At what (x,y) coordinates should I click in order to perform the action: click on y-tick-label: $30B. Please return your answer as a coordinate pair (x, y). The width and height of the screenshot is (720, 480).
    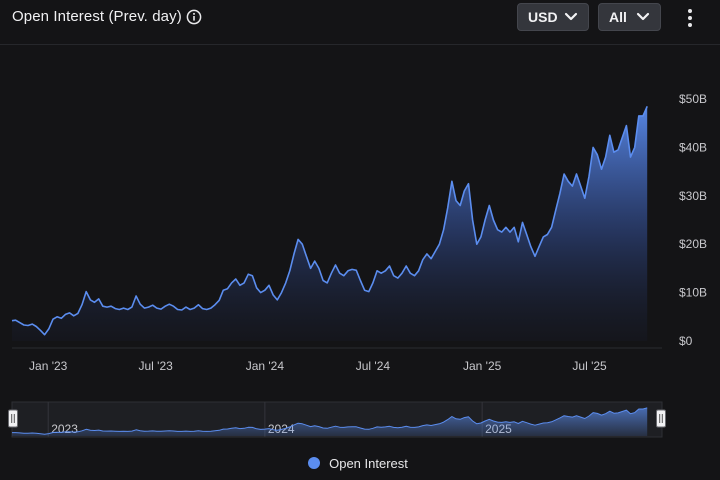
    Looking at the image, I should click on (693, 196).